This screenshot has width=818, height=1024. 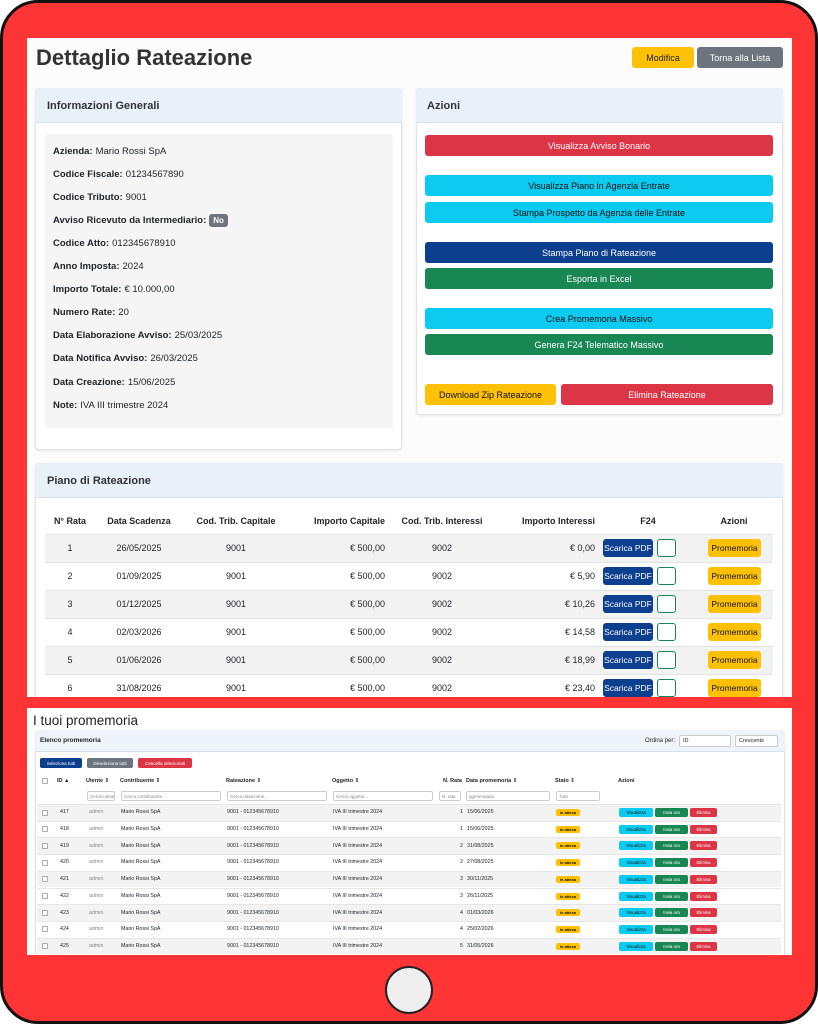 What do you see at coordinates (65, 405) in the screenshot?
I see `field-label: Note:` at bounding box center [65, 405].